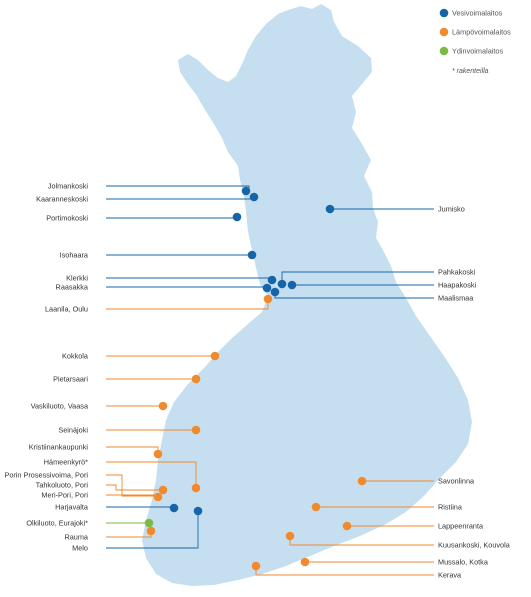 This screenshot has width=531, height=597. Describe the element at coordinates (444, 32) in the screenshot. I see `legend-marker-lampovoimalaitos` at that location.